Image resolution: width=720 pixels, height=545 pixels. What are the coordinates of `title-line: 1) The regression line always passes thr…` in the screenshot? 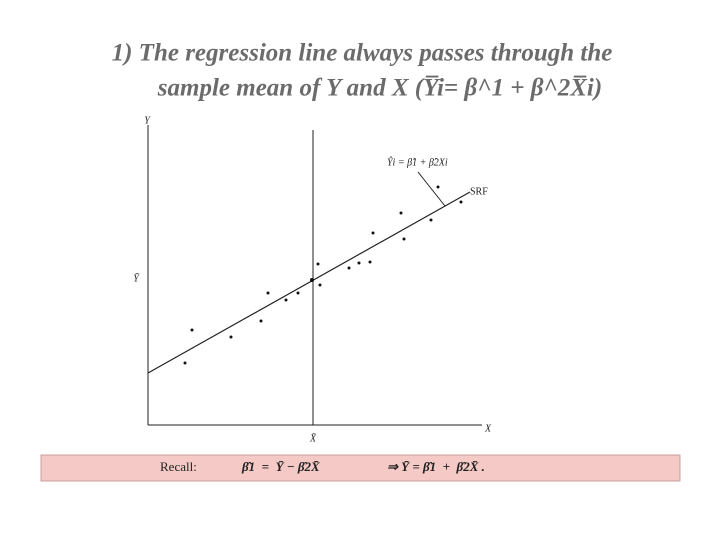 It's located at (362, 53).